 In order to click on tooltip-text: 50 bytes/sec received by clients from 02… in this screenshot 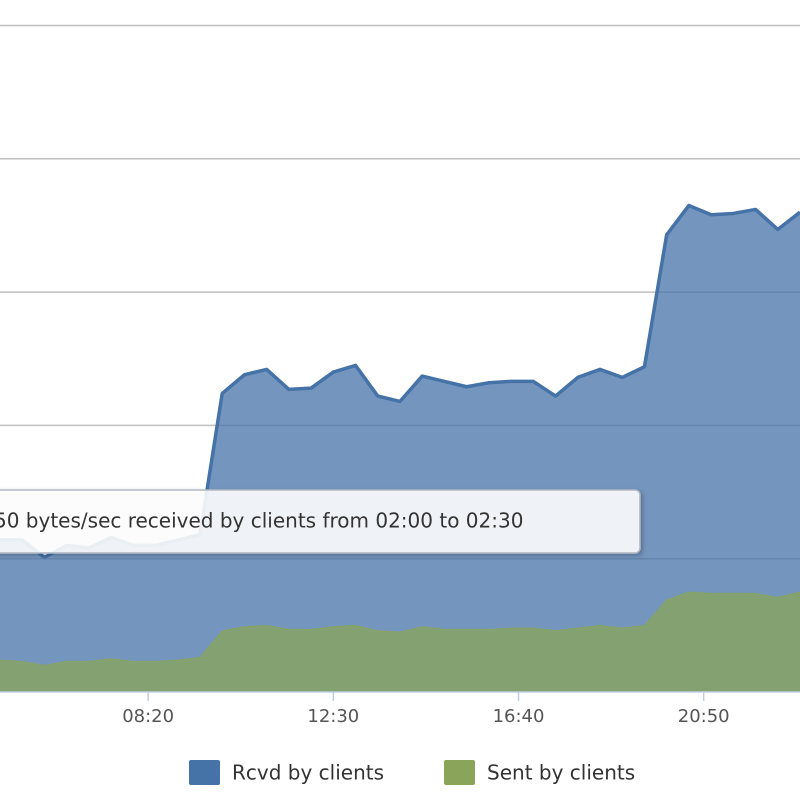, I will do `click(261, 521)`.